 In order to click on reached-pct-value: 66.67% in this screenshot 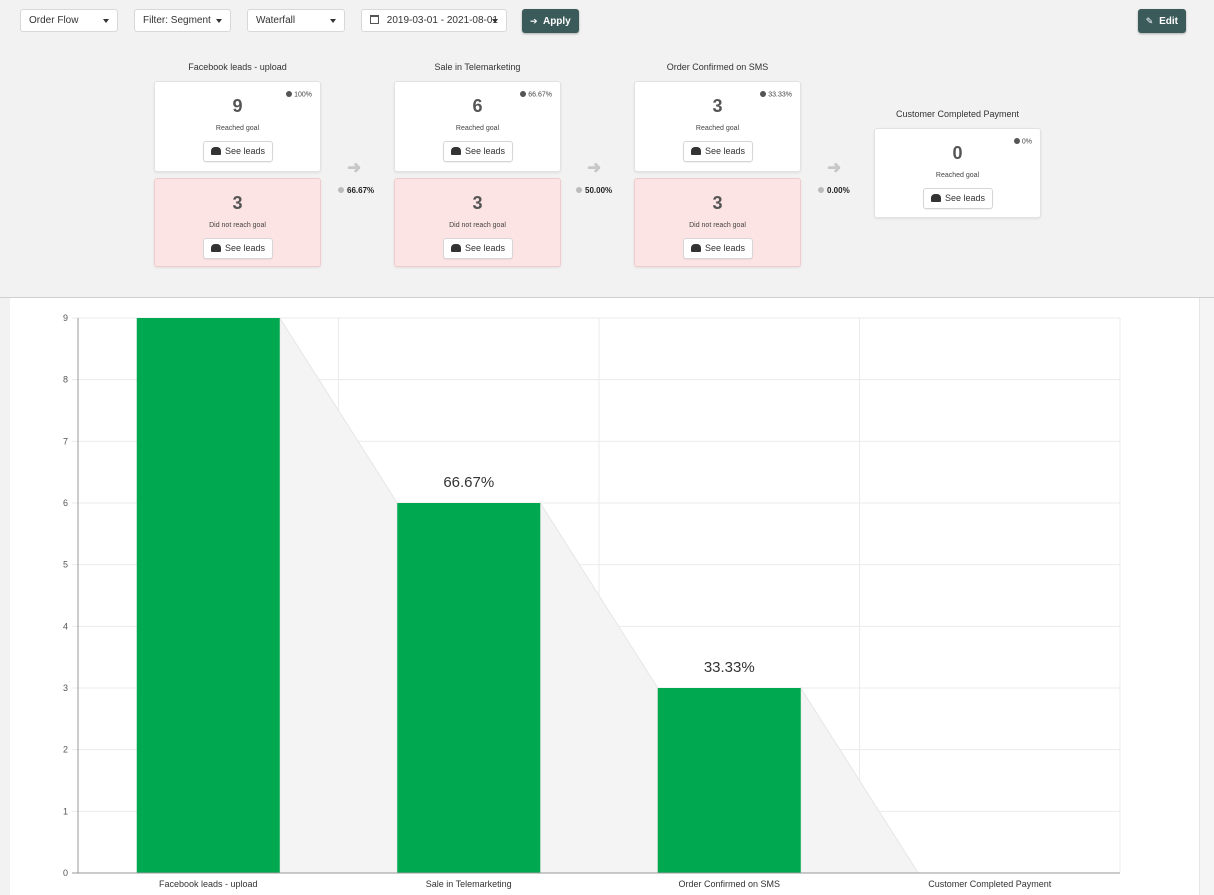, I will do `click(540, 95)`.